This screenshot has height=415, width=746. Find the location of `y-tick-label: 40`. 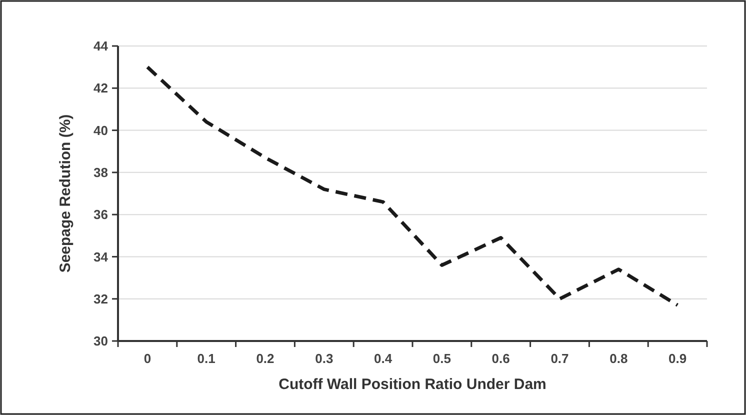

y-tick-label: 40 is located at coordinates (101, 130).